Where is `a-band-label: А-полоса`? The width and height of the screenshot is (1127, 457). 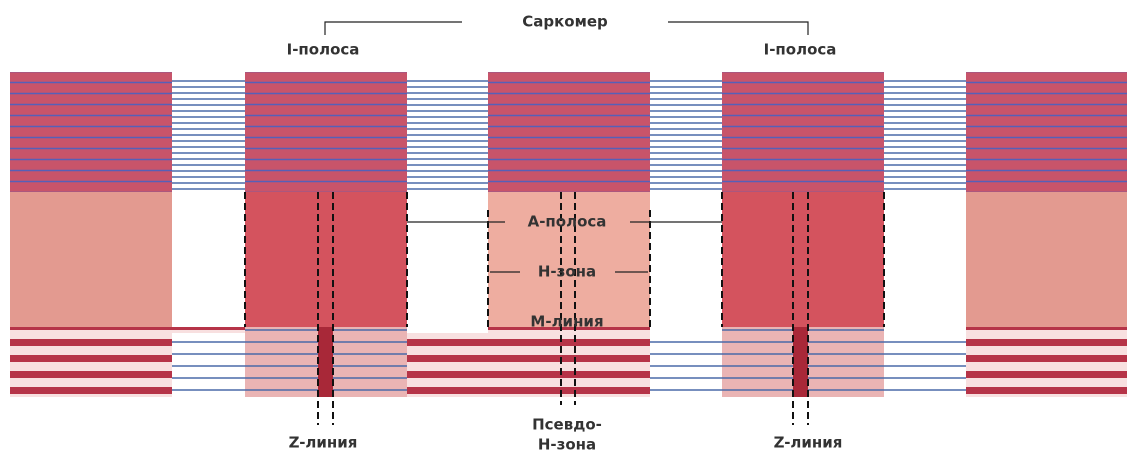 a-band-label: А-полоса is located at coordinates (567, 222).